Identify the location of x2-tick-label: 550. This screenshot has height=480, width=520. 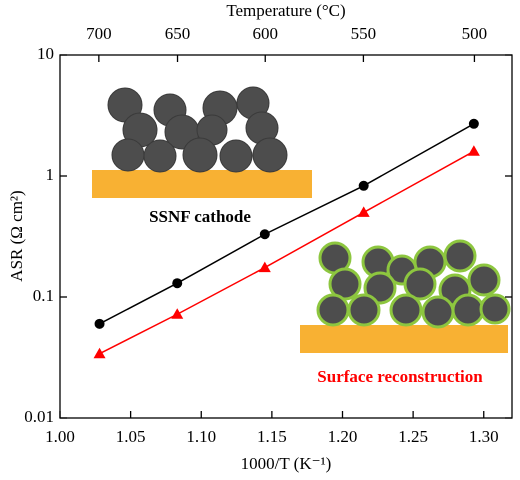
(364, 33).